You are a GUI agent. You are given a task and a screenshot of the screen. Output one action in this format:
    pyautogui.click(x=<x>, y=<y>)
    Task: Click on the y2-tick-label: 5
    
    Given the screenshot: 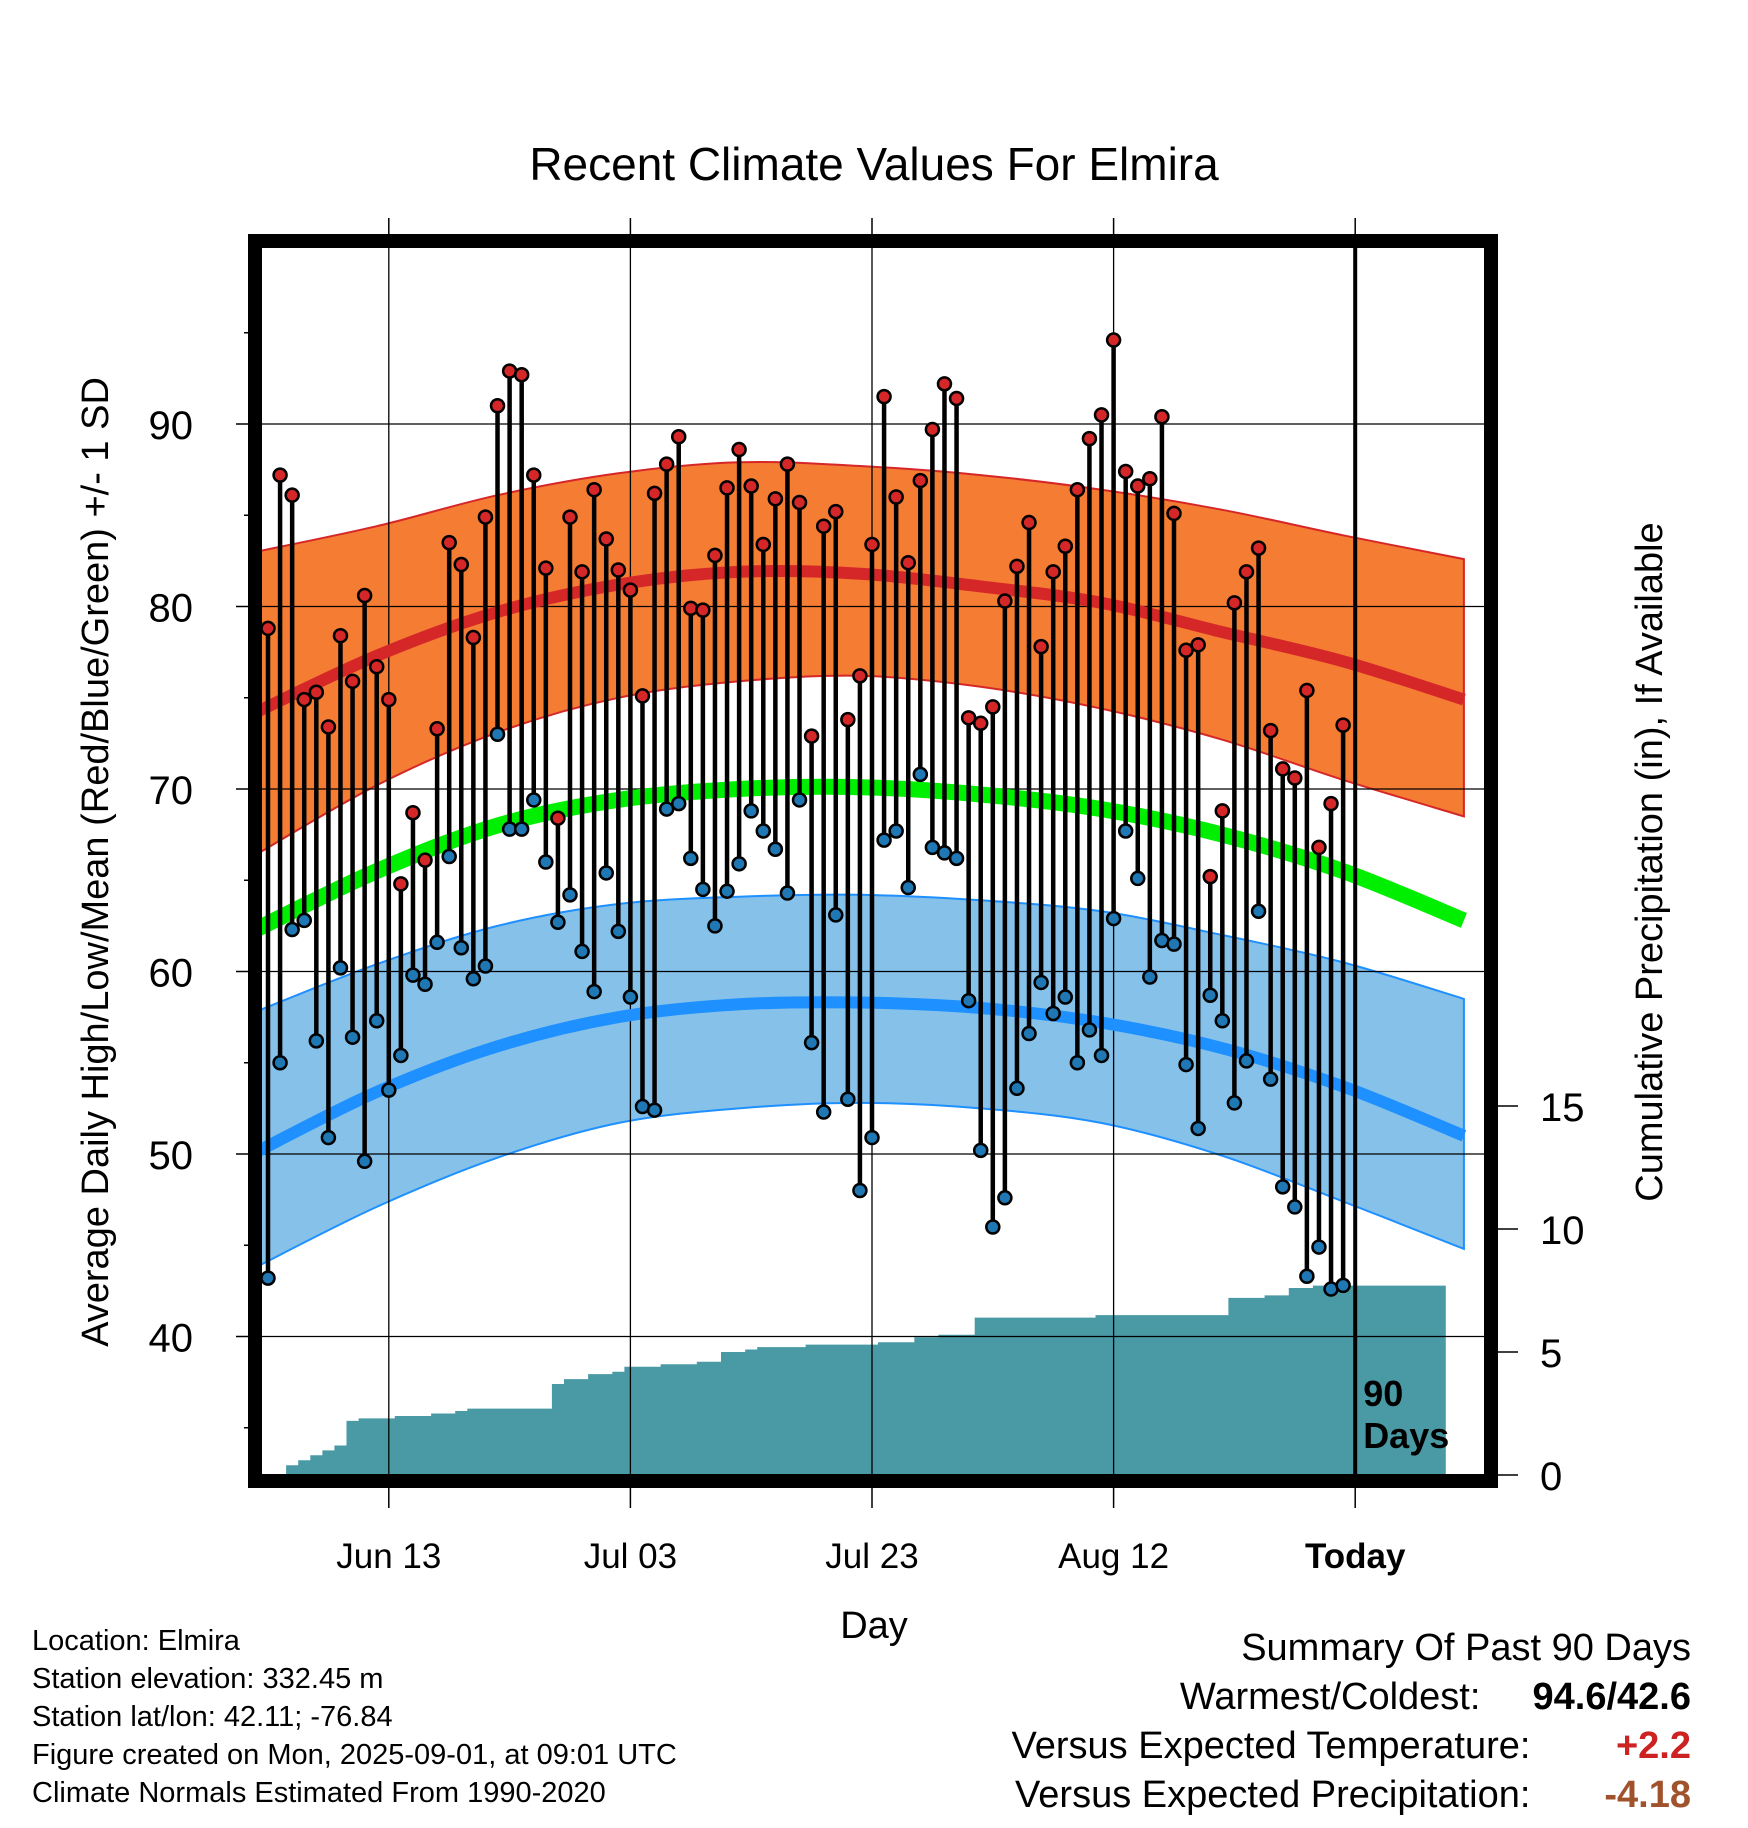 What is the action you would take?
    pyautogui.click(x=1551, y=1354)
    